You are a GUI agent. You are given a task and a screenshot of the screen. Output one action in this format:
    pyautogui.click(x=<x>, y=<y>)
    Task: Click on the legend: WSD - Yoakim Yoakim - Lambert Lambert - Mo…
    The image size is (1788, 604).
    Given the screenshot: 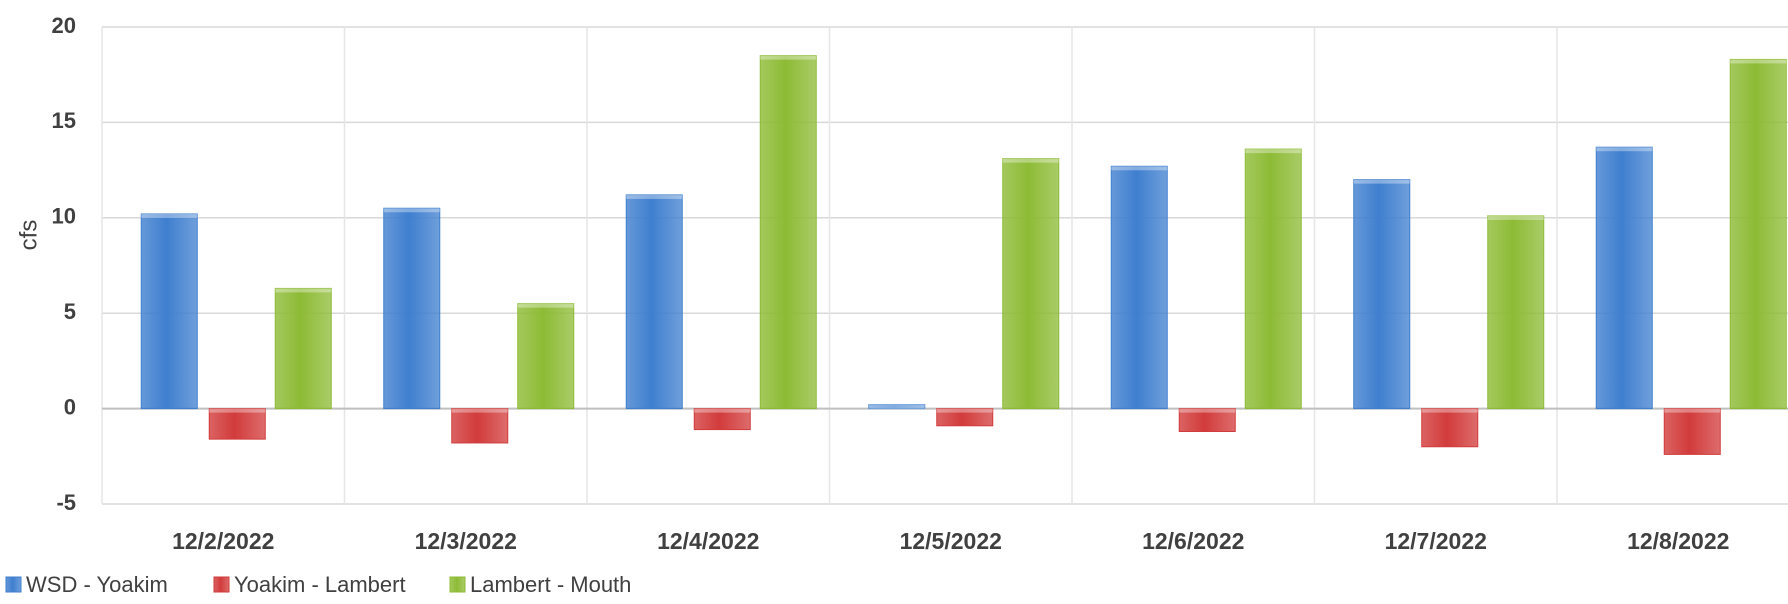 What is the action you would take?
    pyautogui.click(x=318, y=584)
    